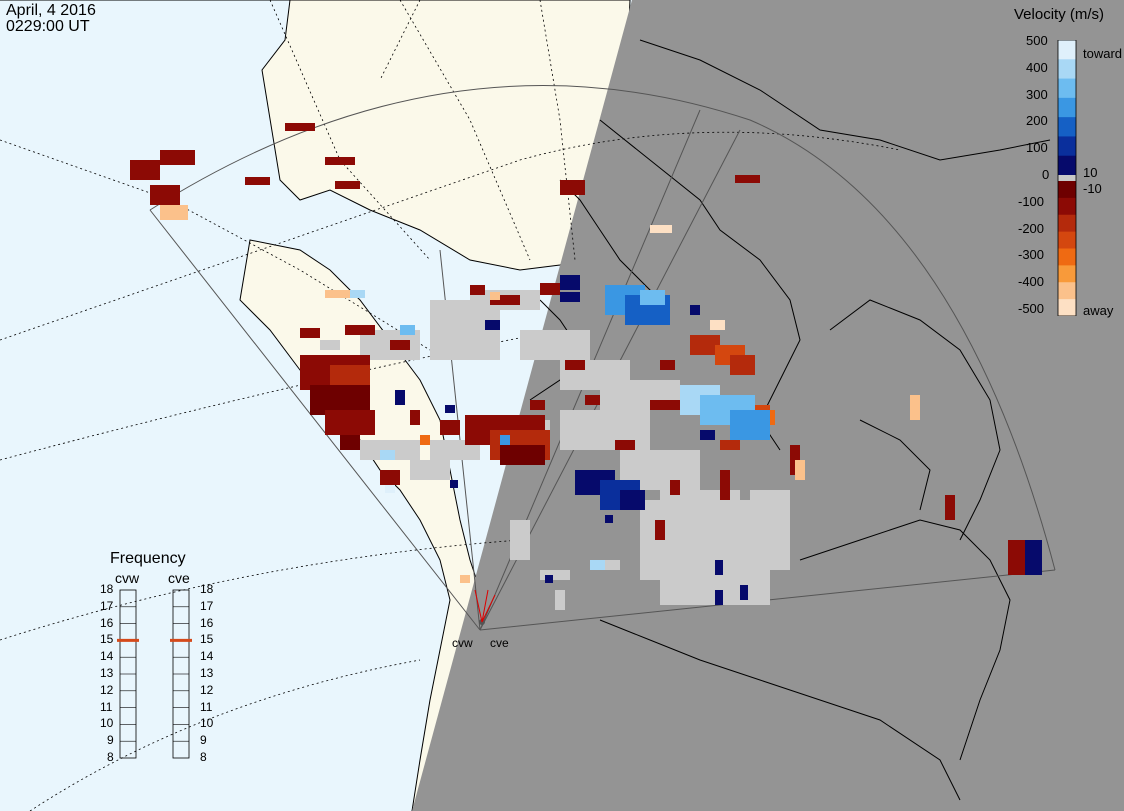 Image resolution: width=1124 pixels, height=811 pixels. I want to click on frequency-bar-group, so click(154, 674).